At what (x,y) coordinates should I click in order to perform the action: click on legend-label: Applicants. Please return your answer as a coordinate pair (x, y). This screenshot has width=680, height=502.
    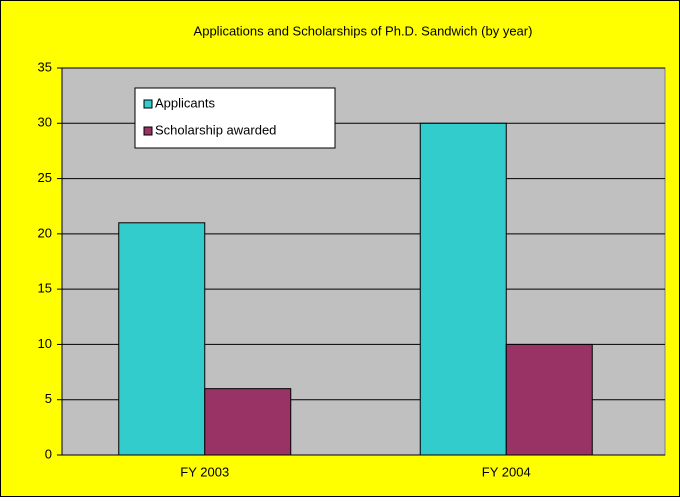
    Looking at the image, I should click on (185, 102).